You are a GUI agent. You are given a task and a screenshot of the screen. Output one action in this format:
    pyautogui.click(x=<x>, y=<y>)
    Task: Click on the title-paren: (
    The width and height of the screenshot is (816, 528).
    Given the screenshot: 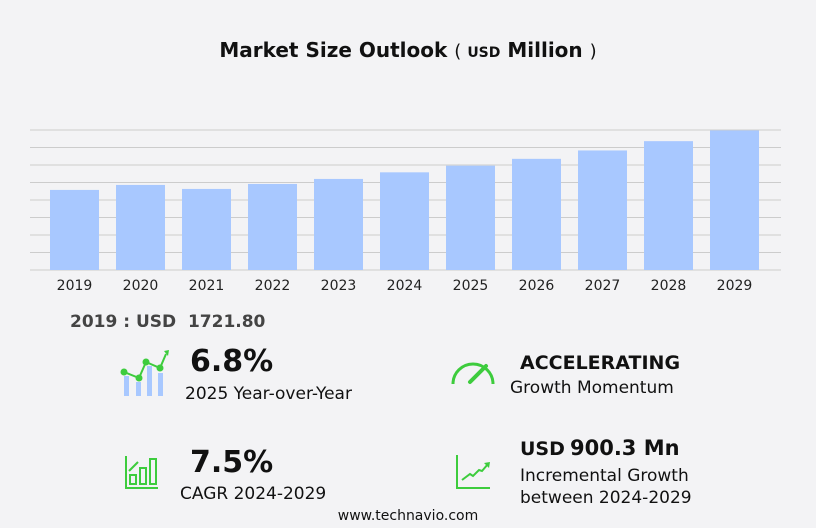 What is the action you would take?
    pyautogui.click(x=458, y=51)
    